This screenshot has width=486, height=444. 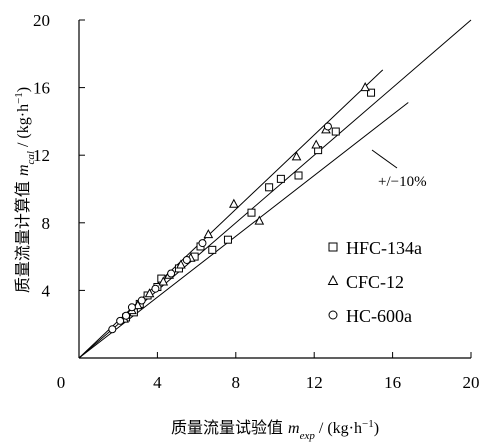 I want to click on y-axis-unit-exponent: −1, so click(x=19, y=98).